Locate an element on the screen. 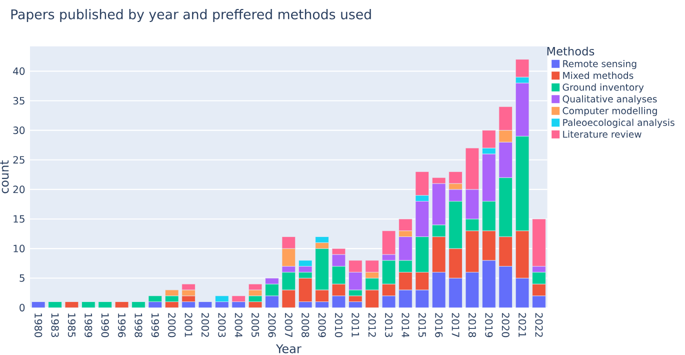  y-tick-label: 25 is located at coordinates (18, 160).